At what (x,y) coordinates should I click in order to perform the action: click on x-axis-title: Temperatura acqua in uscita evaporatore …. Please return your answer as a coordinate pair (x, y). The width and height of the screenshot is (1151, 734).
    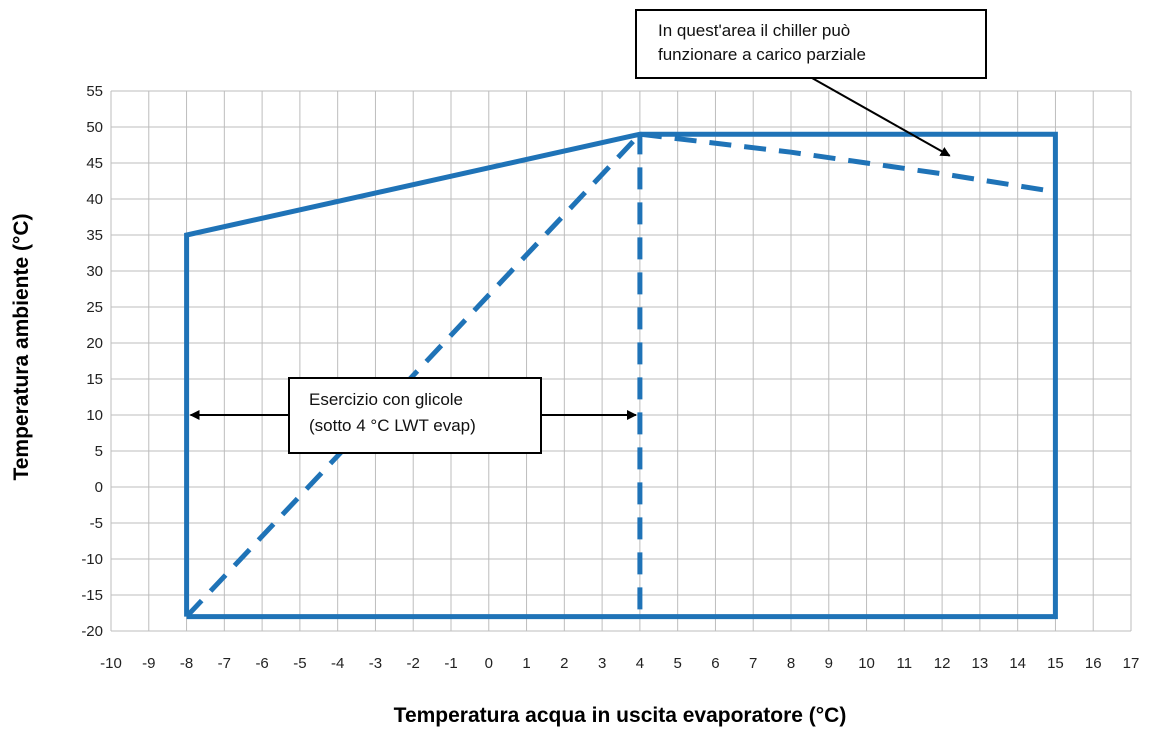
    Looking at the image, I should click on (620, 715).